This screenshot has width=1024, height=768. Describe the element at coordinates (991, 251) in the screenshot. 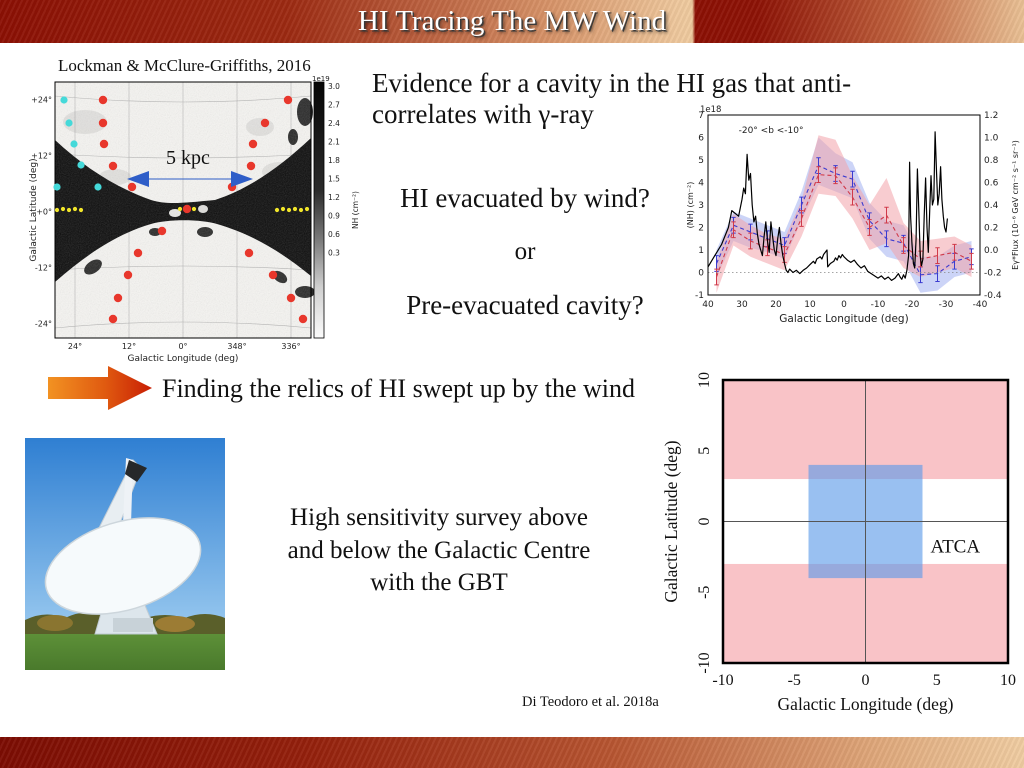

I see `svg-text: 0.0` at that location.